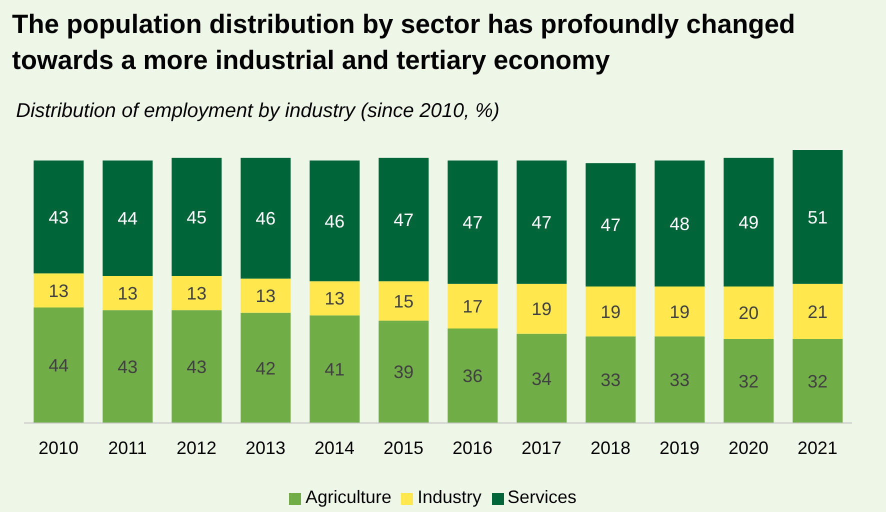 The height and width of the screenshot is (512, 886). What do you see at coordinates (348, 497) in the screenshot?
I see `legend-label: Agriculture` at bounding box center [348, 497].